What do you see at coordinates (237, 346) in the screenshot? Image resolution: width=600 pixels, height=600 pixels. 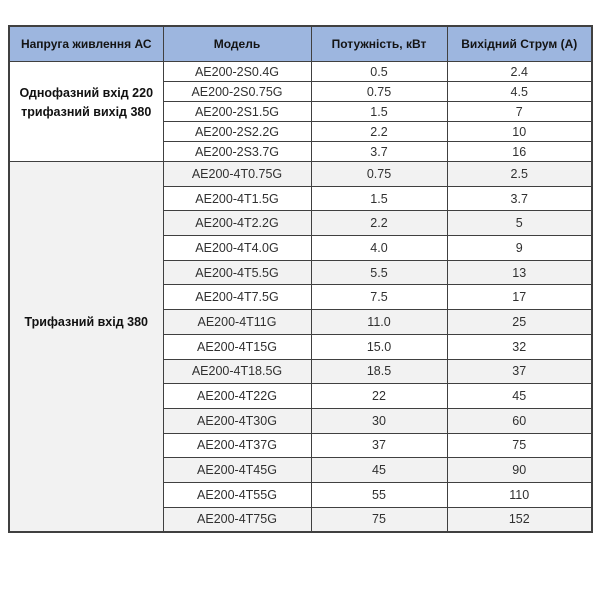 I see `model-cell: AE200-4T15G` at bounding box center [237, 346].